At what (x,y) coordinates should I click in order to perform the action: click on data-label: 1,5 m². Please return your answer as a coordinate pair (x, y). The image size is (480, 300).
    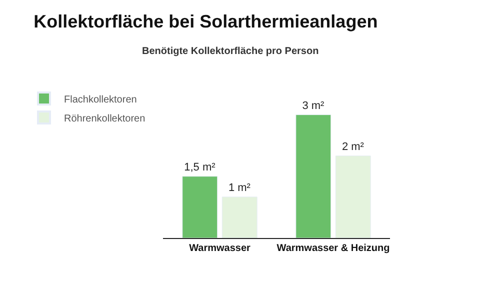
    Looking at the image, I should click on (200, 167).